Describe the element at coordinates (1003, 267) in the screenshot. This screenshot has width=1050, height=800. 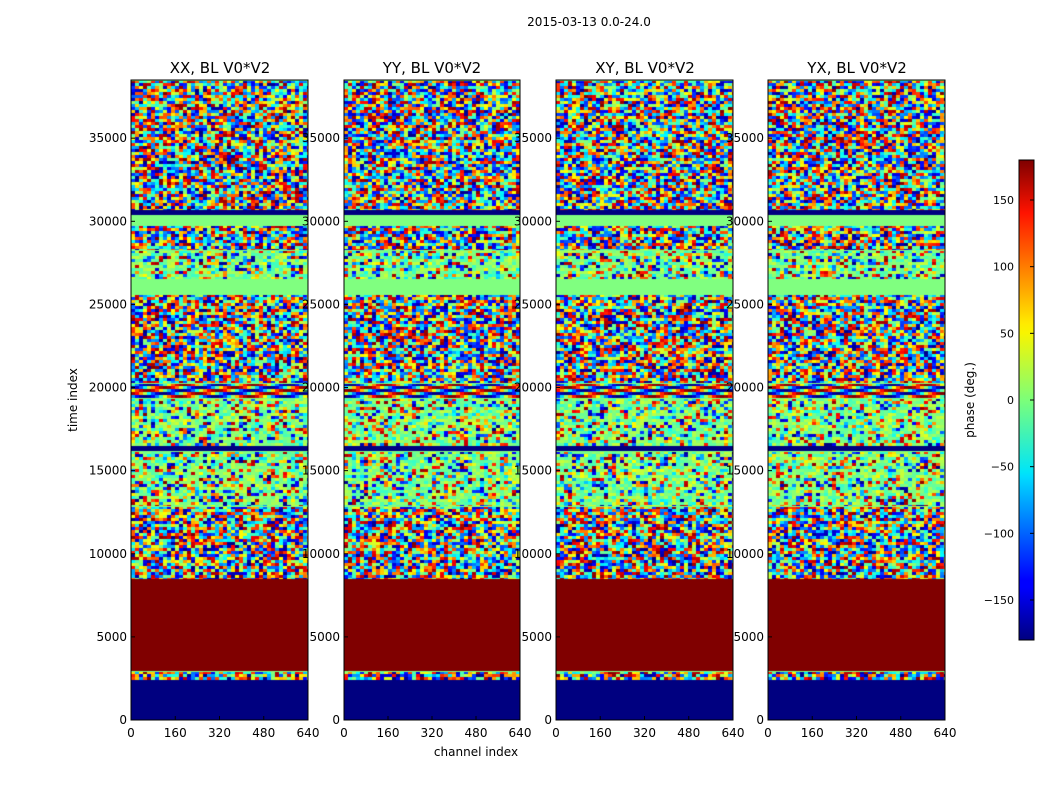
I see `colorbar-tick-label: 100` at that location.